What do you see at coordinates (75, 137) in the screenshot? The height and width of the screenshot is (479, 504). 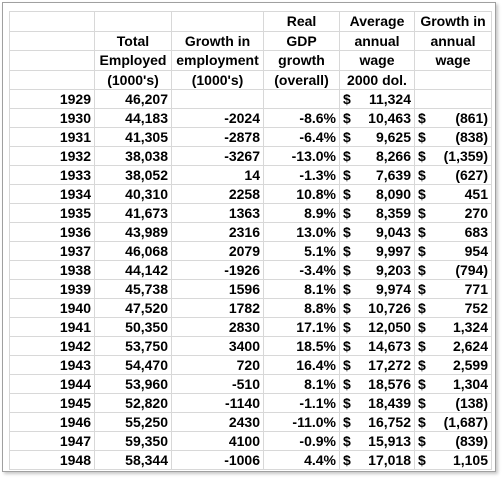 I see `cell-text: 1931` at bounding box center [75, 137].